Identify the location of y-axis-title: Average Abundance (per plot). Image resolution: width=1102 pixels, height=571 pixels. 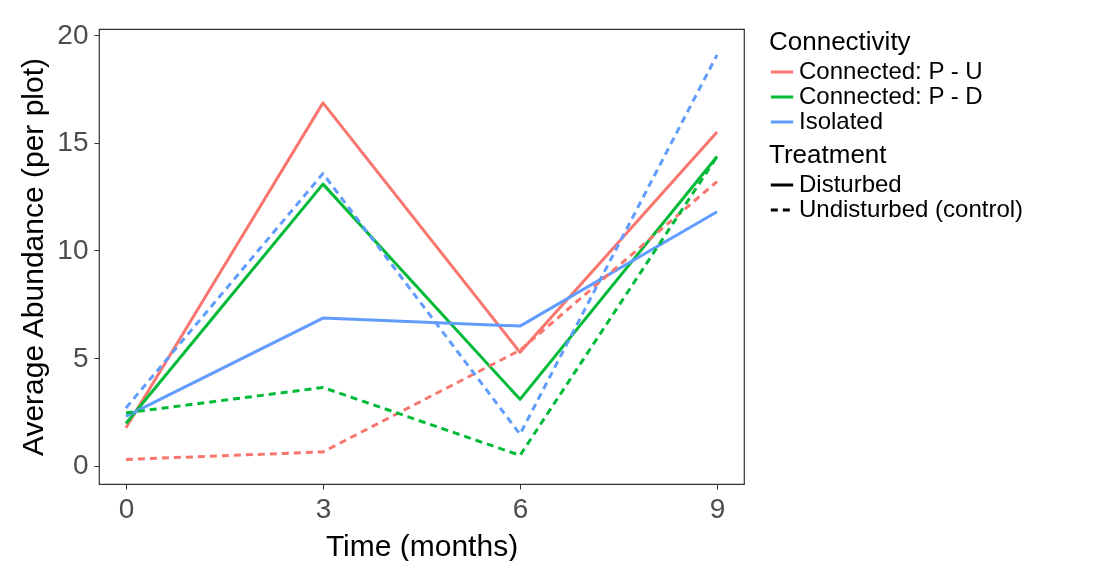
(33, 257).